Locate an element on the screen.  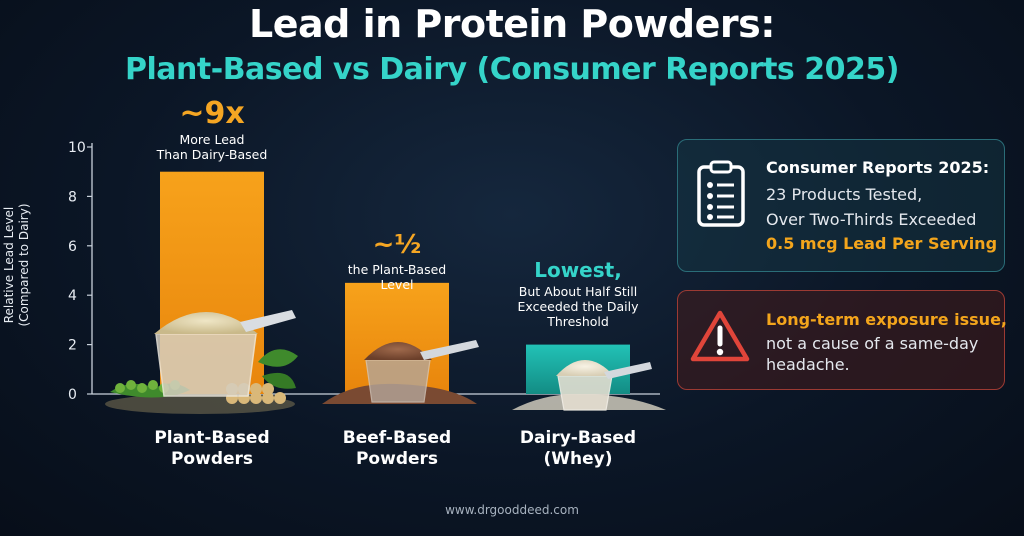
bar-annotation-text: the Plant-Based is located at coordinates (397, 269).